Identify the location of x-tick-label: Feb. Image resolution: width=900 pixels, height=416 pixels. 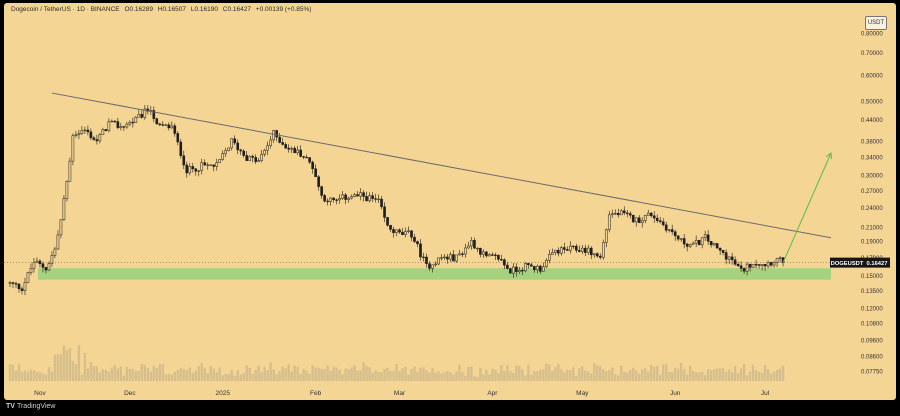
(316, 393).